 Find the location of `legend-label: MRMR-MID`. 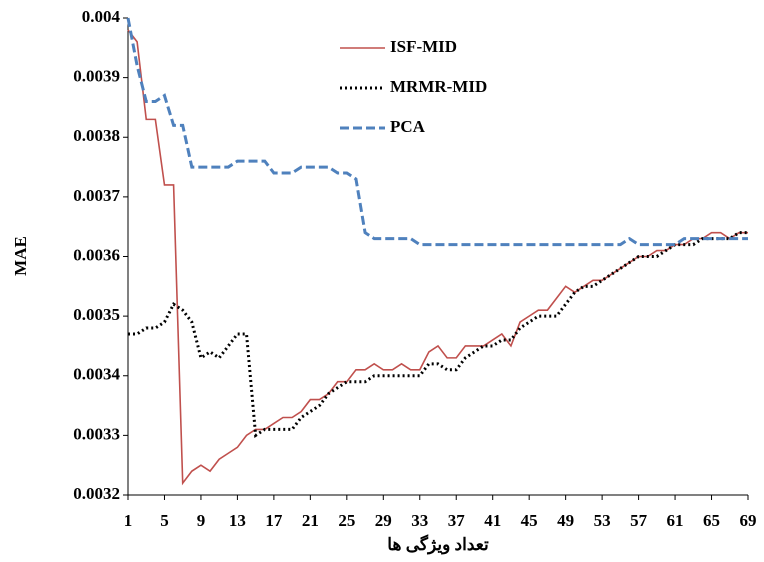

legend-label: MRMR-MID is located at coordinates (438, 86).